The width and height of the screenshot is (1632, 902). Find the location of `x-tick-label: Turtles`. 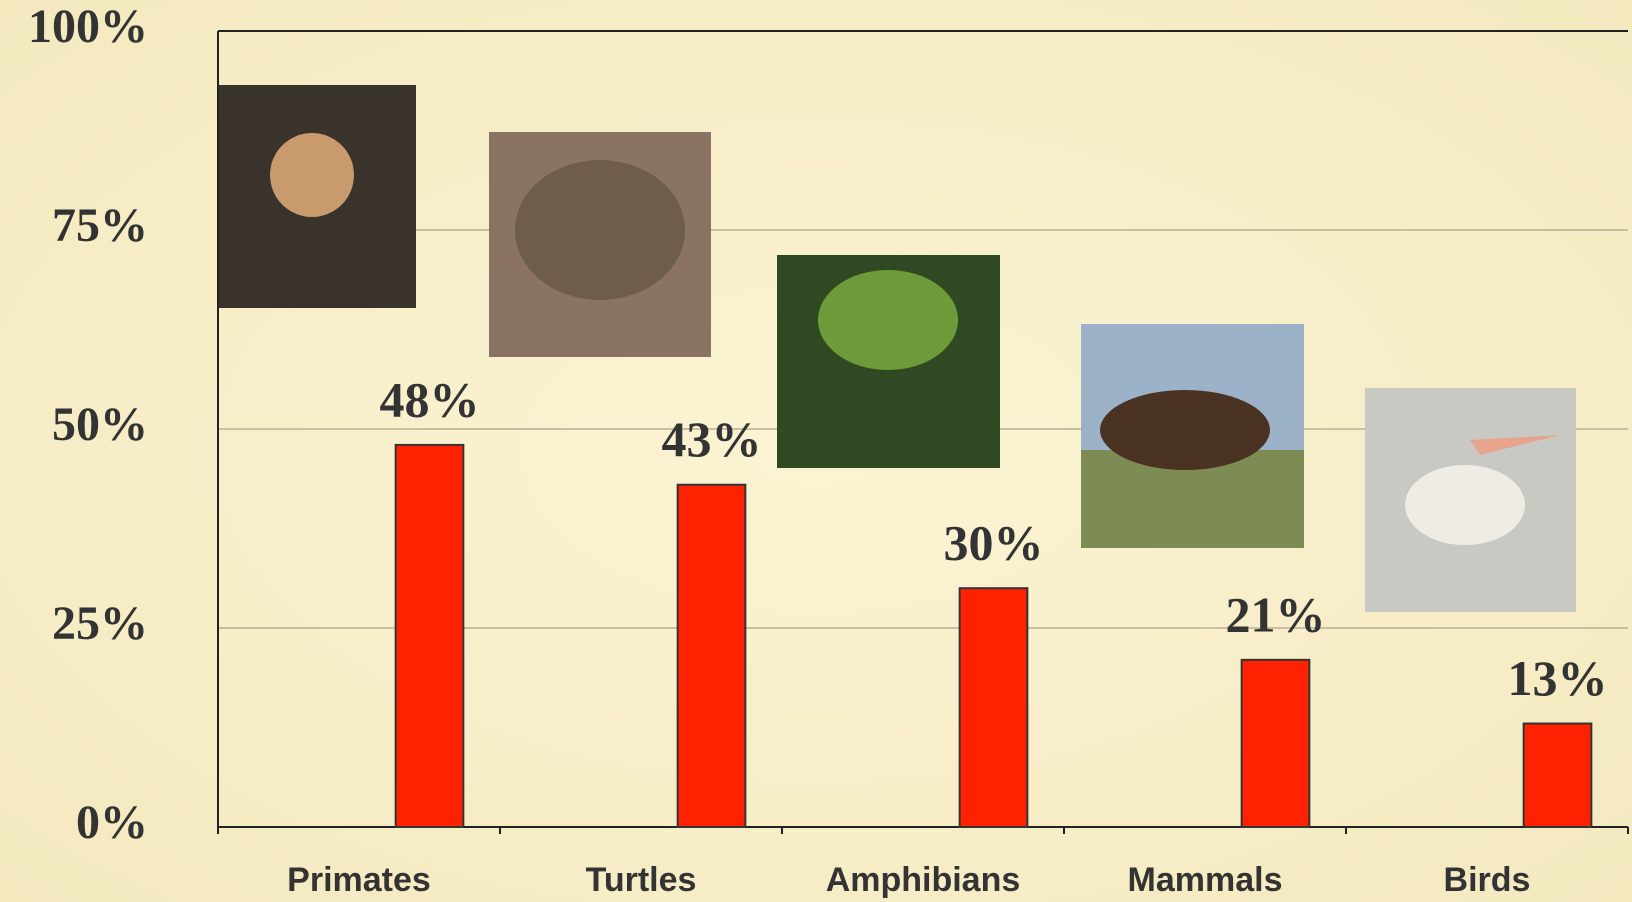

x-tick-label: Turtles is located at coordinates (641, 880).